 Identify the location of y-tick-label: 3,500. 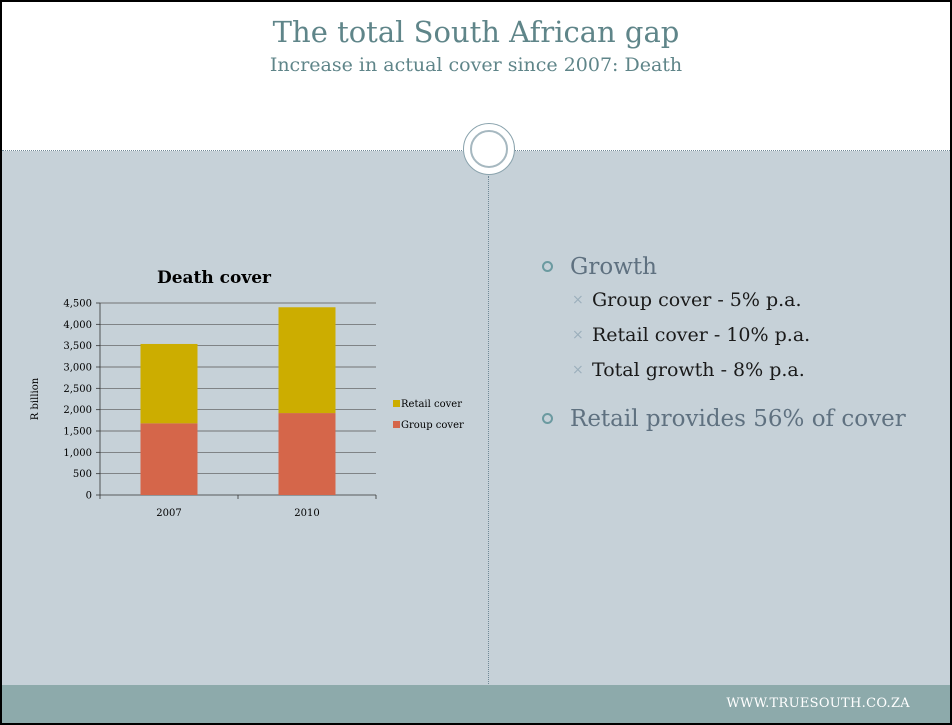
(77, 346).